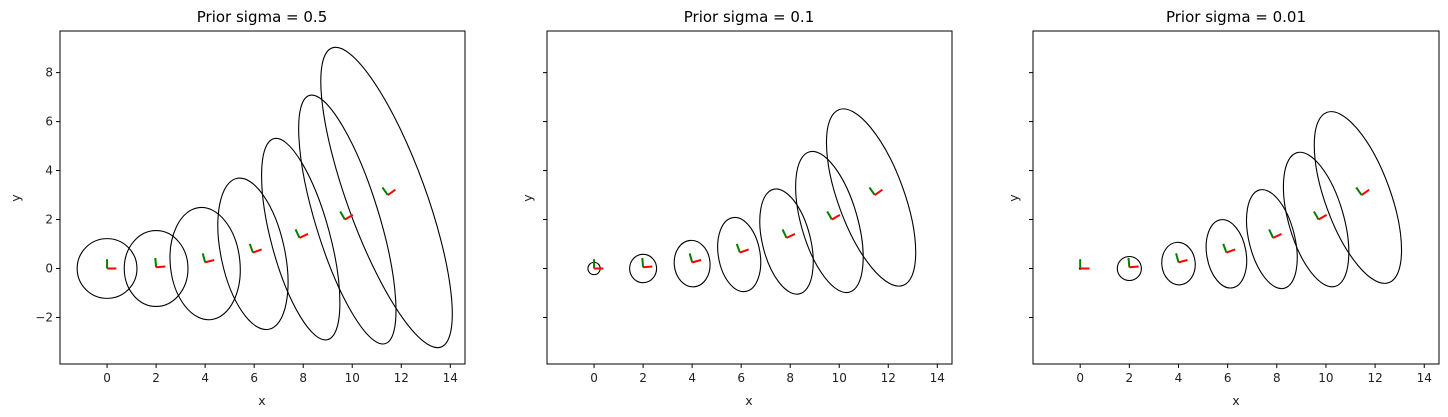 Image resolution: width=1448 pixels, height=417 pixels. Describe the element at coordinates (49, 269) in the screenshot. I see `y-tick-label: 0` at that location.